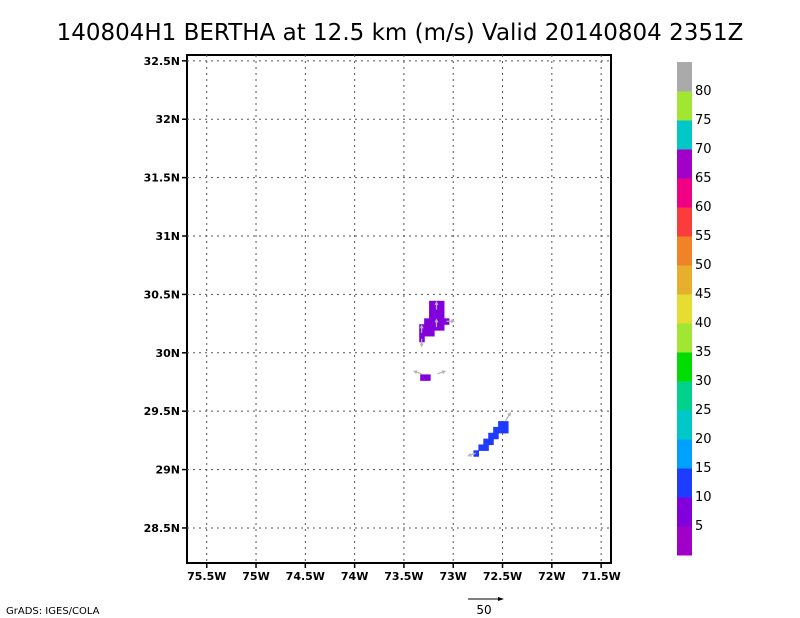 This screenshot has width=800, height=618. I want to click on x-tick-label: 73.5W, so click(403, 576).